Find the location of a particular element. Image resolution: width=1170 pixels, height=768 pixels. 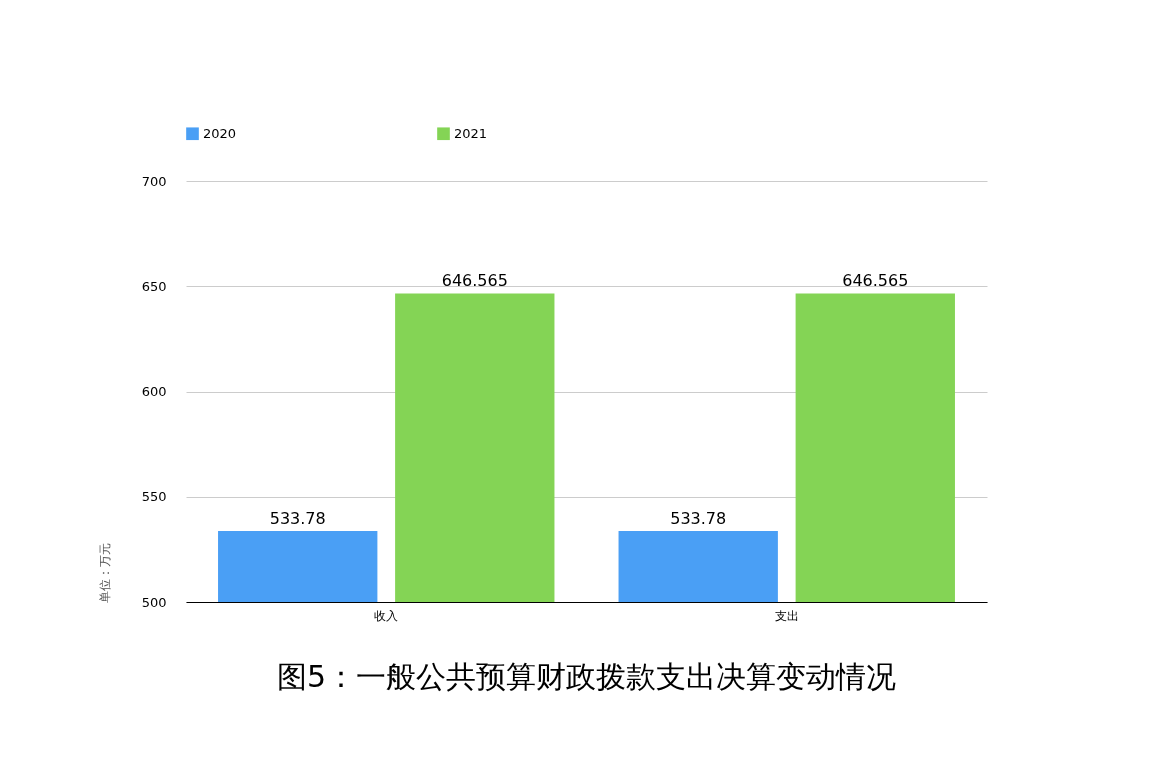

legend-label: 2020 is located at coordinates (220, 133).